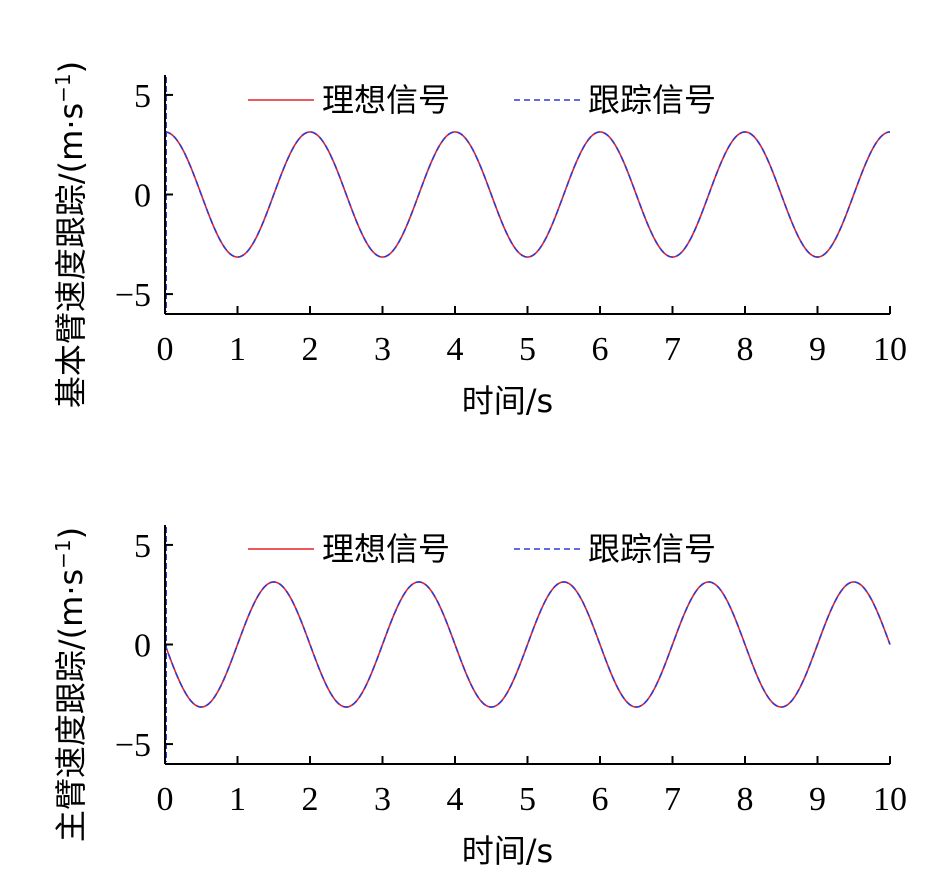  I want to click on y-axis-label-main: 主臂速度跟踪/(m·s, so click(71, 705).